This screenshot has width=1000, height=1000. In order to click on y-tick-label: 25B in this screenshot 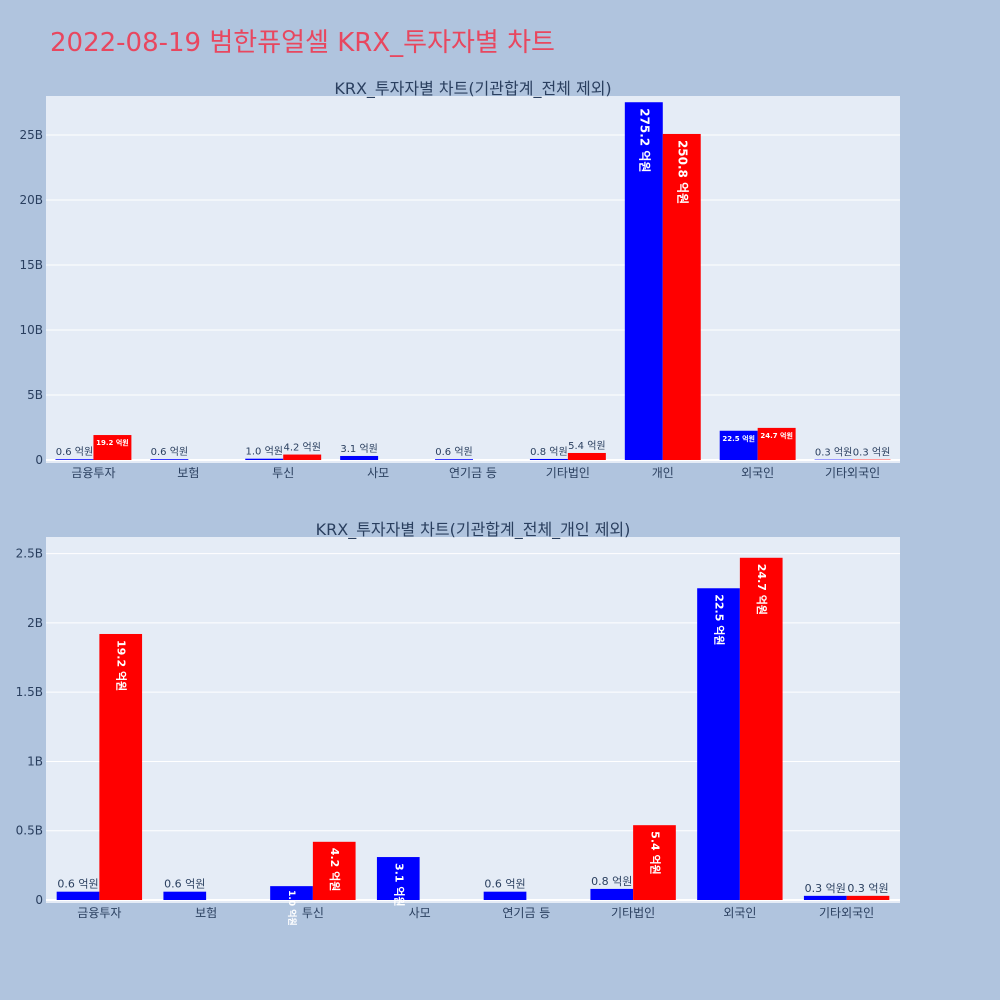, I will do `click(31, 135)`.